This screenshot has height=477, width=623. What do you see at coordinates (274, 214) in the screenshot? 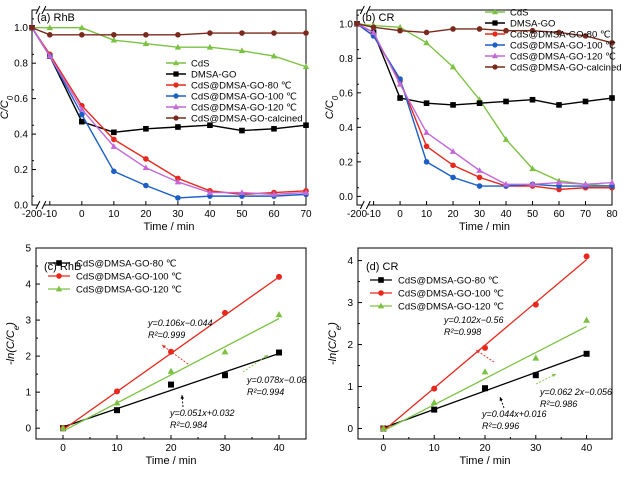
I see `x-tick-label: 60` at bounding box center [274, 214].